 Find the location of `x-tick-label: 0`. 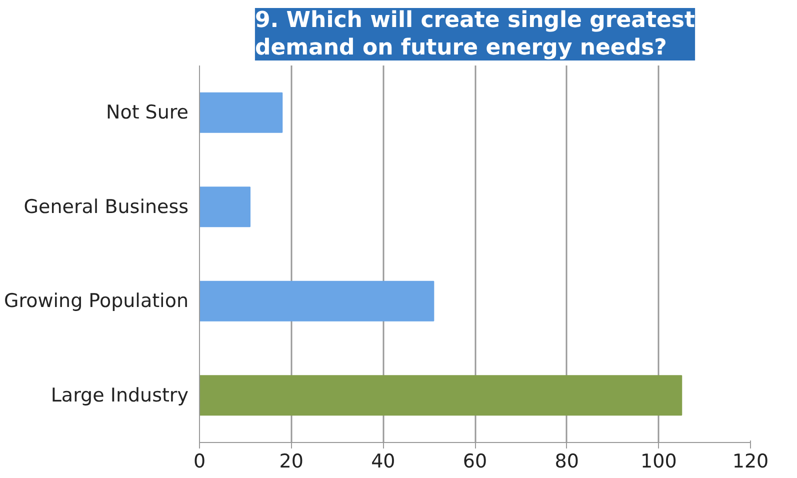

x-tick-label: 0 is located at coordinates (199, 461).